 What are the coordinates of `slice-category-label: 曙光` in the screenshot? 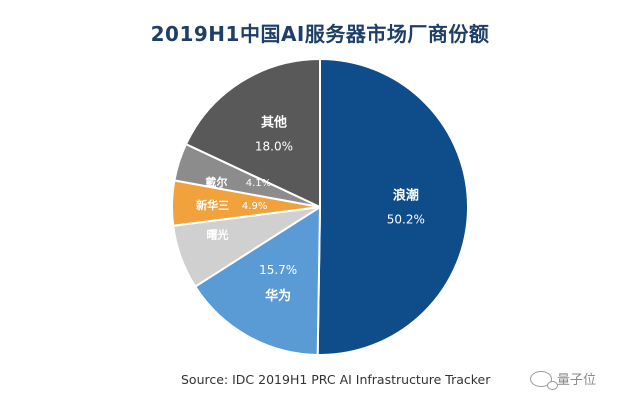 It's located at (217, 235).